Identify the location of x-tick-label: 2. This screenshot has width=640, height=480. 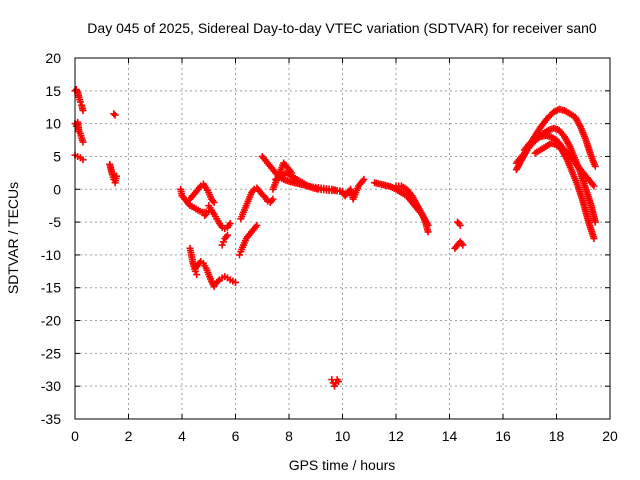
(129, 436).